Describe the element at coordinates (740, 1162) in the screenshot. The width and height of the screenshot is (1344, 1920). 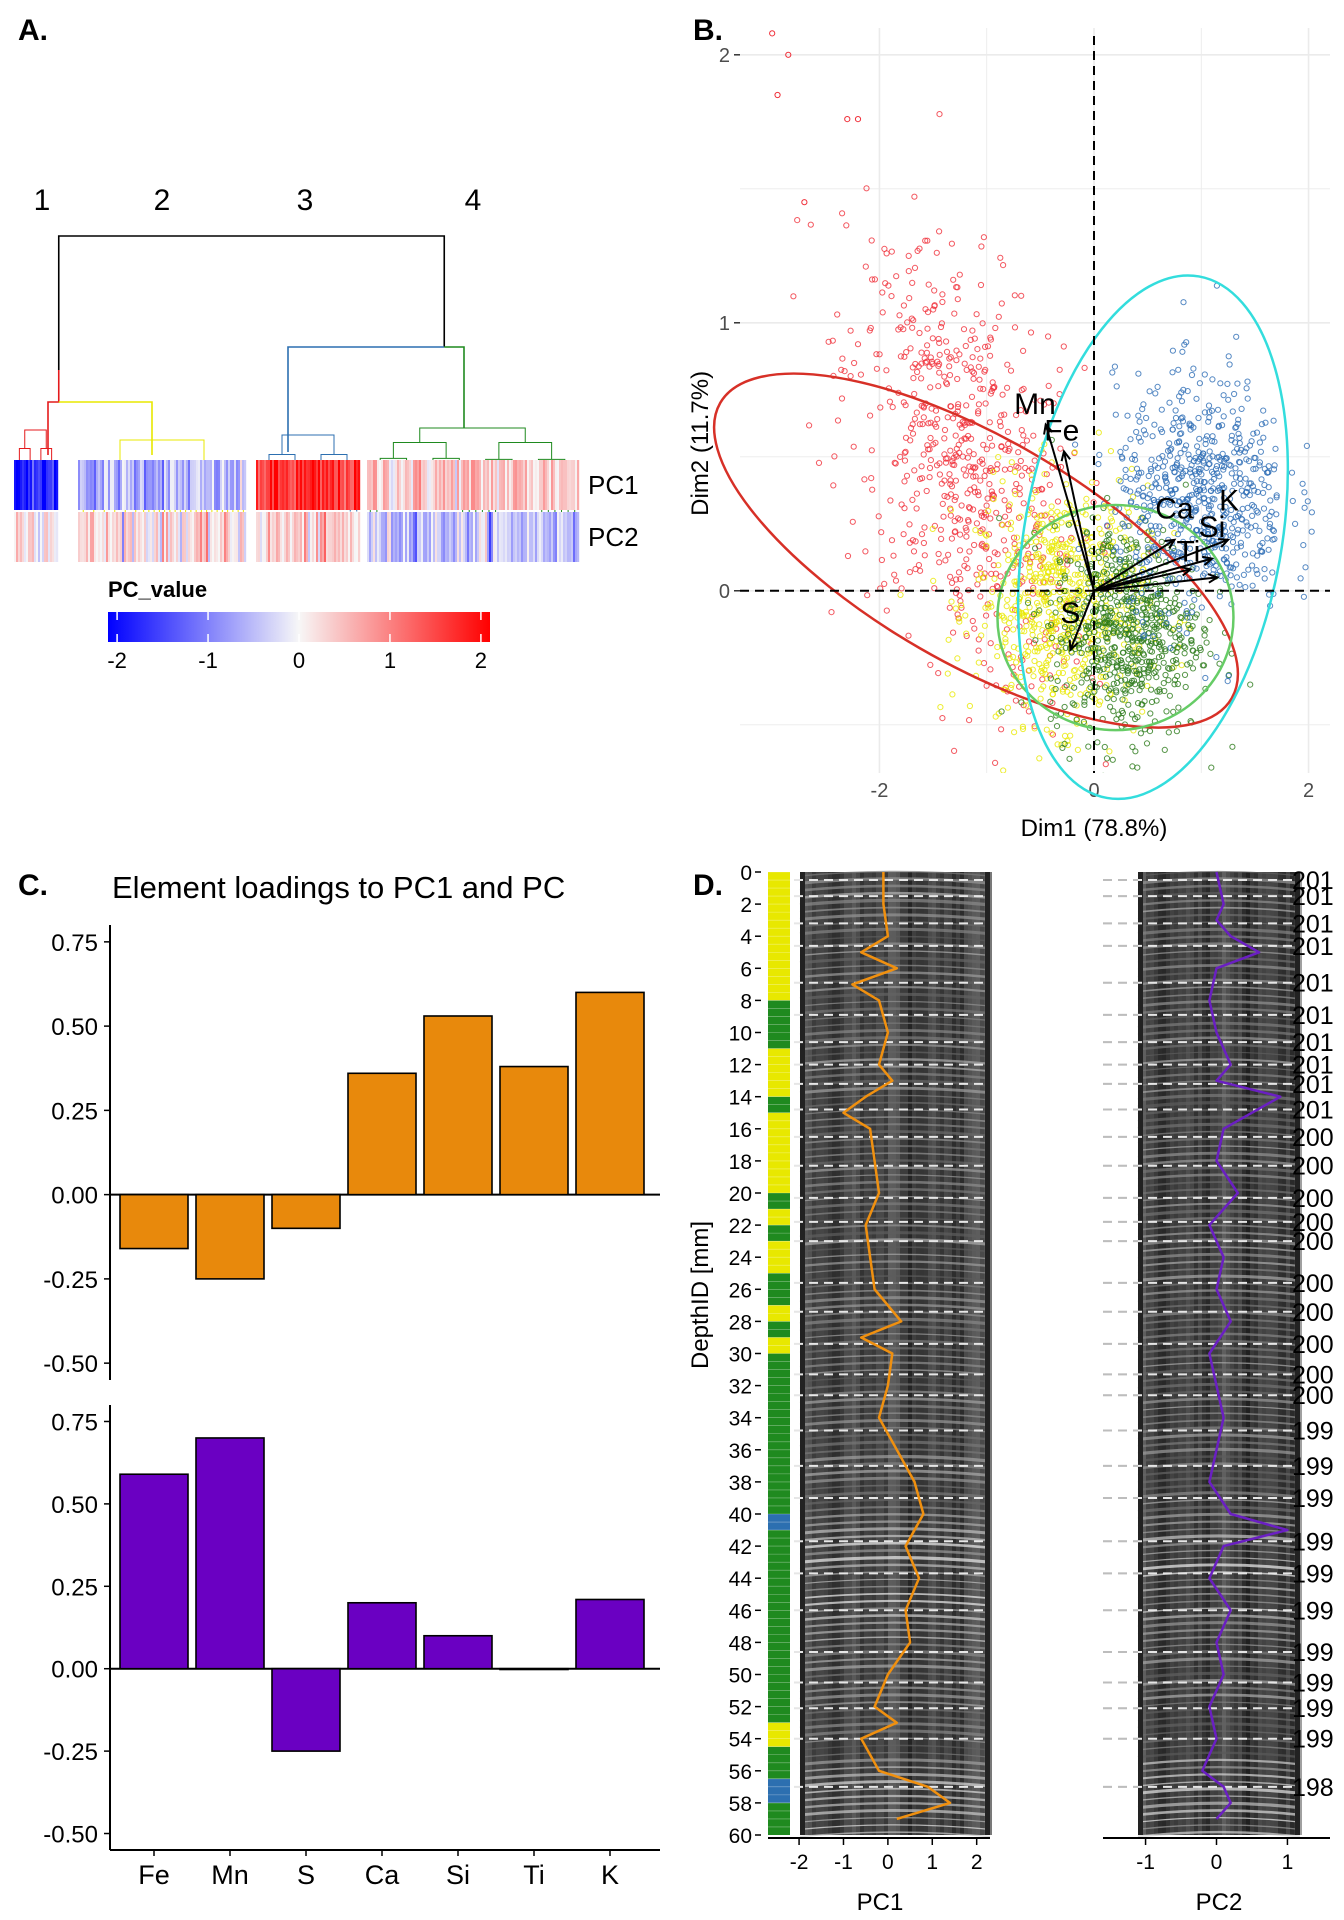
I see `depth-tick-label: 18` at that location.